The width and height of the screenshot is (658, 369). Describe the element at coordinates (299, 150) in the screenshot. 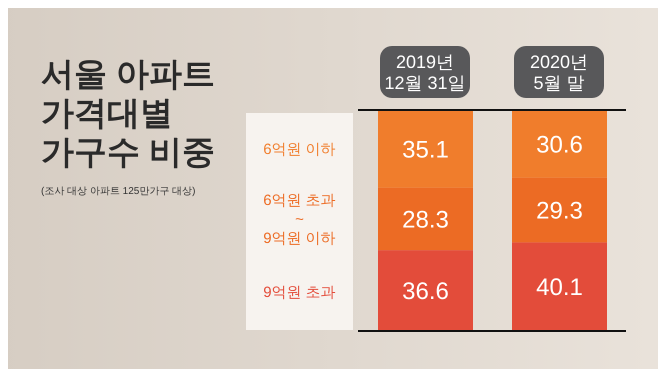

I see `text: 6억원 이하` at that location.